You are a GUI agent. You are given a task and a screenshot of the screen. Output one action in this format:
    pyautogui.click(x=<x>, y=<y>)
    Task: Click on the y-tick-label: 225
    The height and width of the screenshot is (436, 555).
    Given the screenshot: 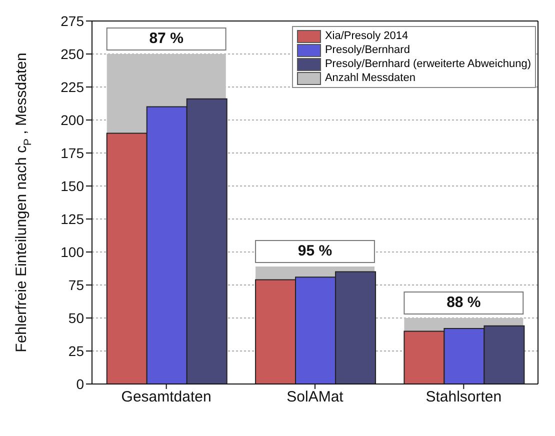 What is the action you would take?
    pyautogui.click(x=72, y=86)
    